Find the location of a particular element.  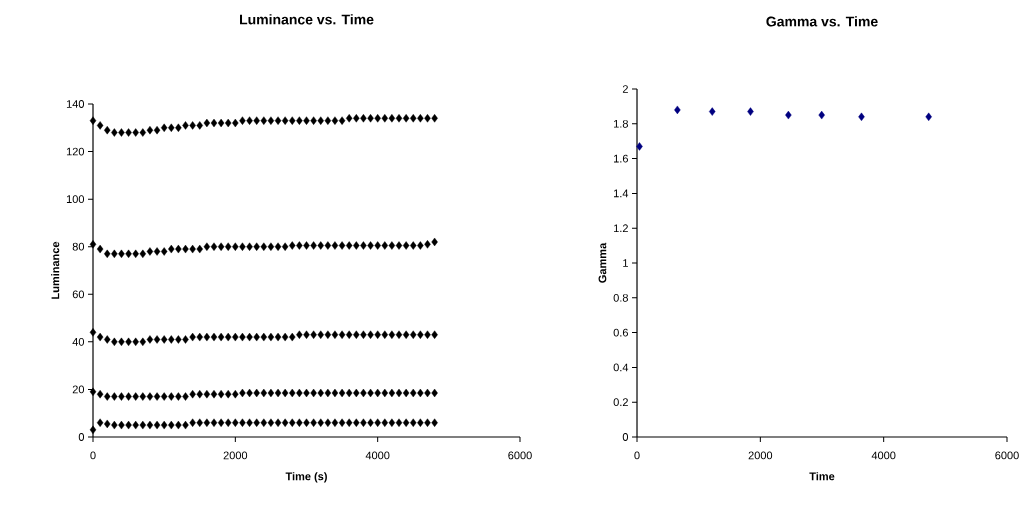

y-tick-label: 0.6 is located at coordinates (620, 332).